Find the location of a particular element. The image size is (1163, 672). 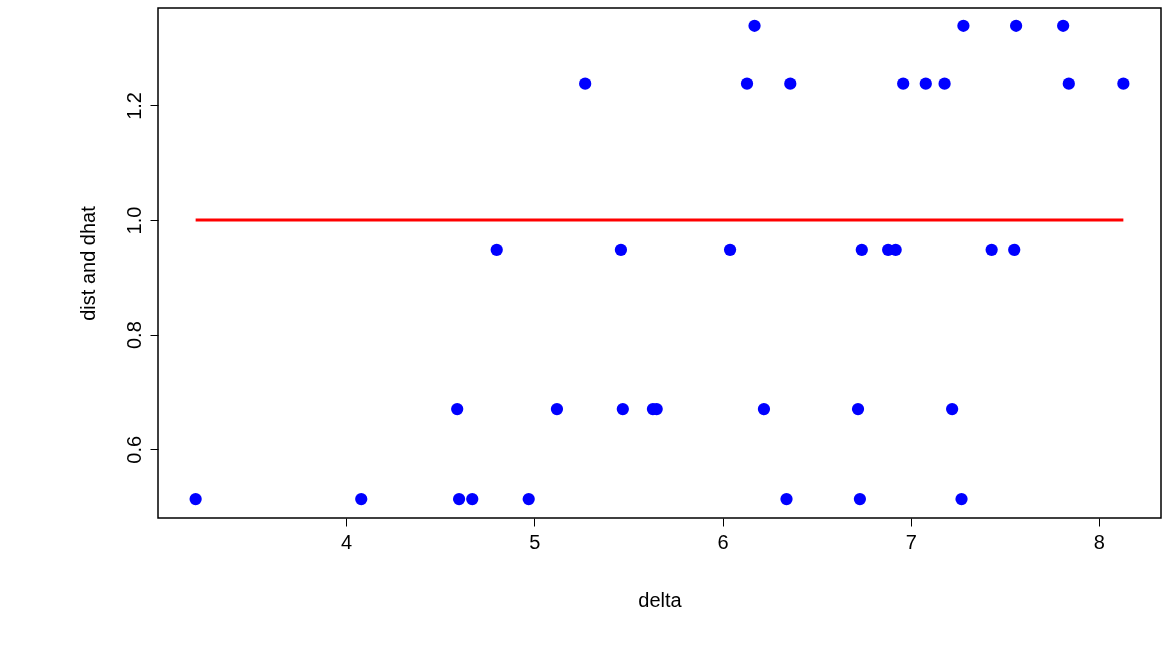

x-tick-label: 8 is located at coordinates (1099, 541).